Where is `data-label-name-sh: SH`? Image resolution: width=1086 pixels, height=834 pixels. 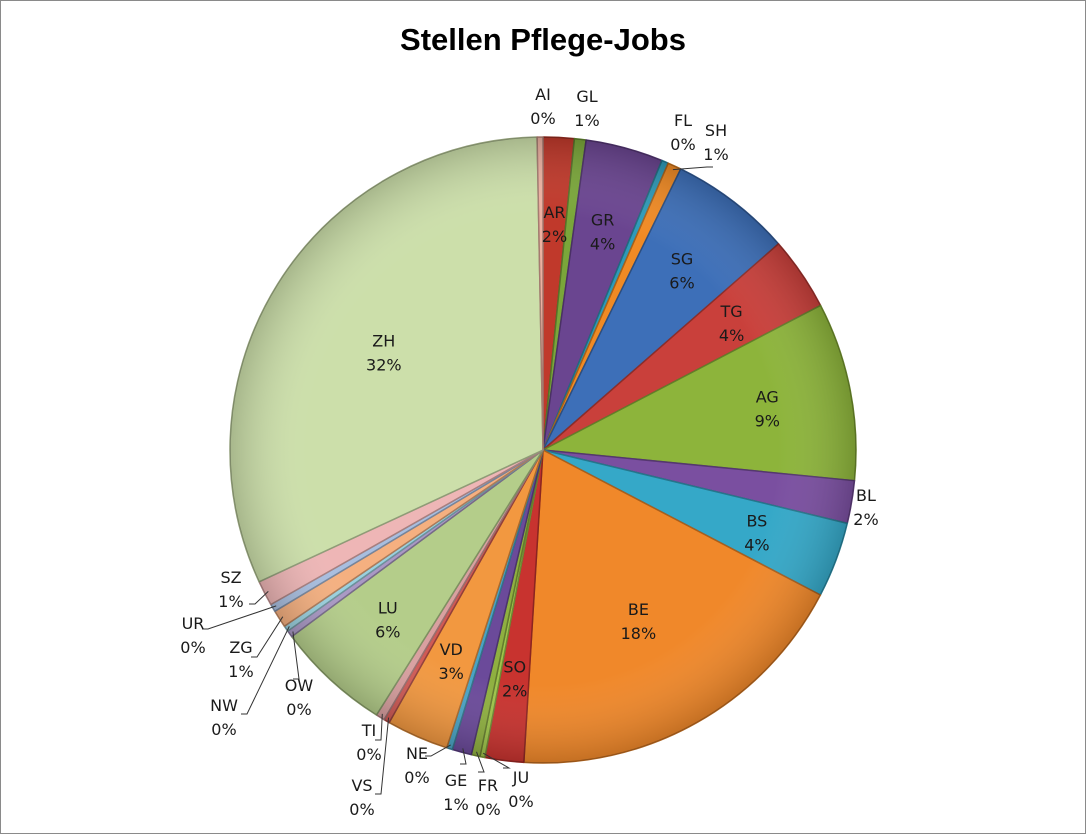
data-label-name-sh: SH is located at coordinates (716, 130).